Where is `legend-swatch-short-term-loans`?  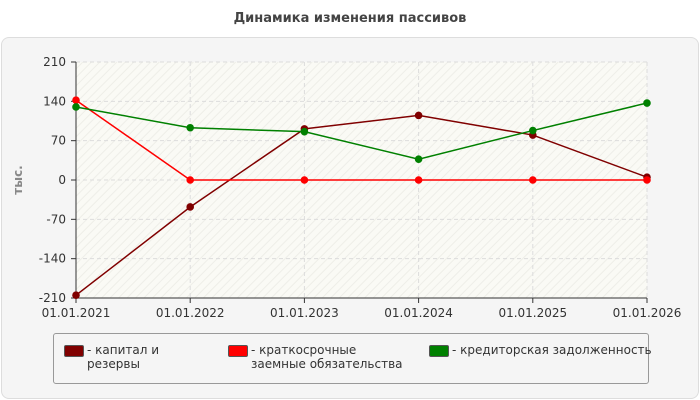 legend-swatch-short-term-loans is located at coordinates (238, 351).